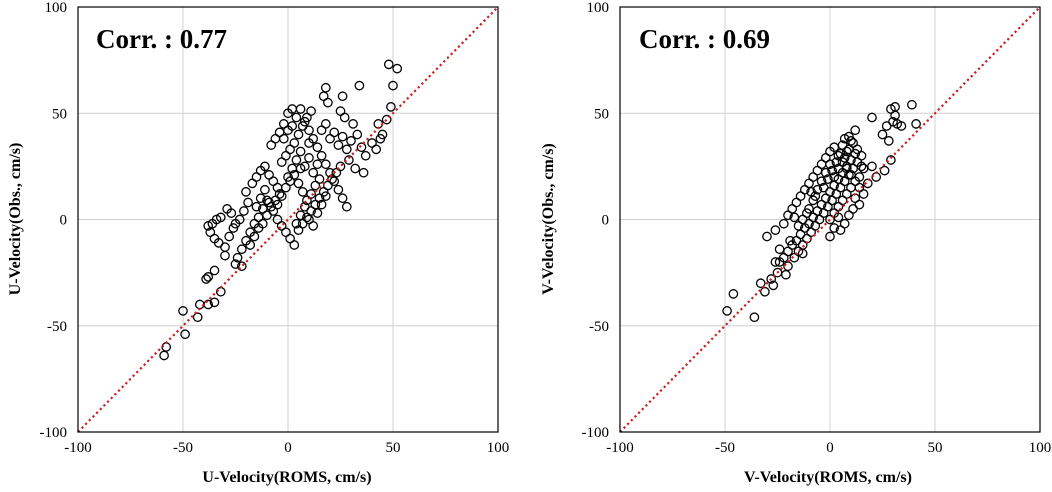 Image resolution: width=1052 pixels, height=492 pixels. What do you see at coordinates (15, 219) in the screenshot?
I see `y-axis-label: U-Velocity(Obs., cm/s)` at bounding box center [15, 219].